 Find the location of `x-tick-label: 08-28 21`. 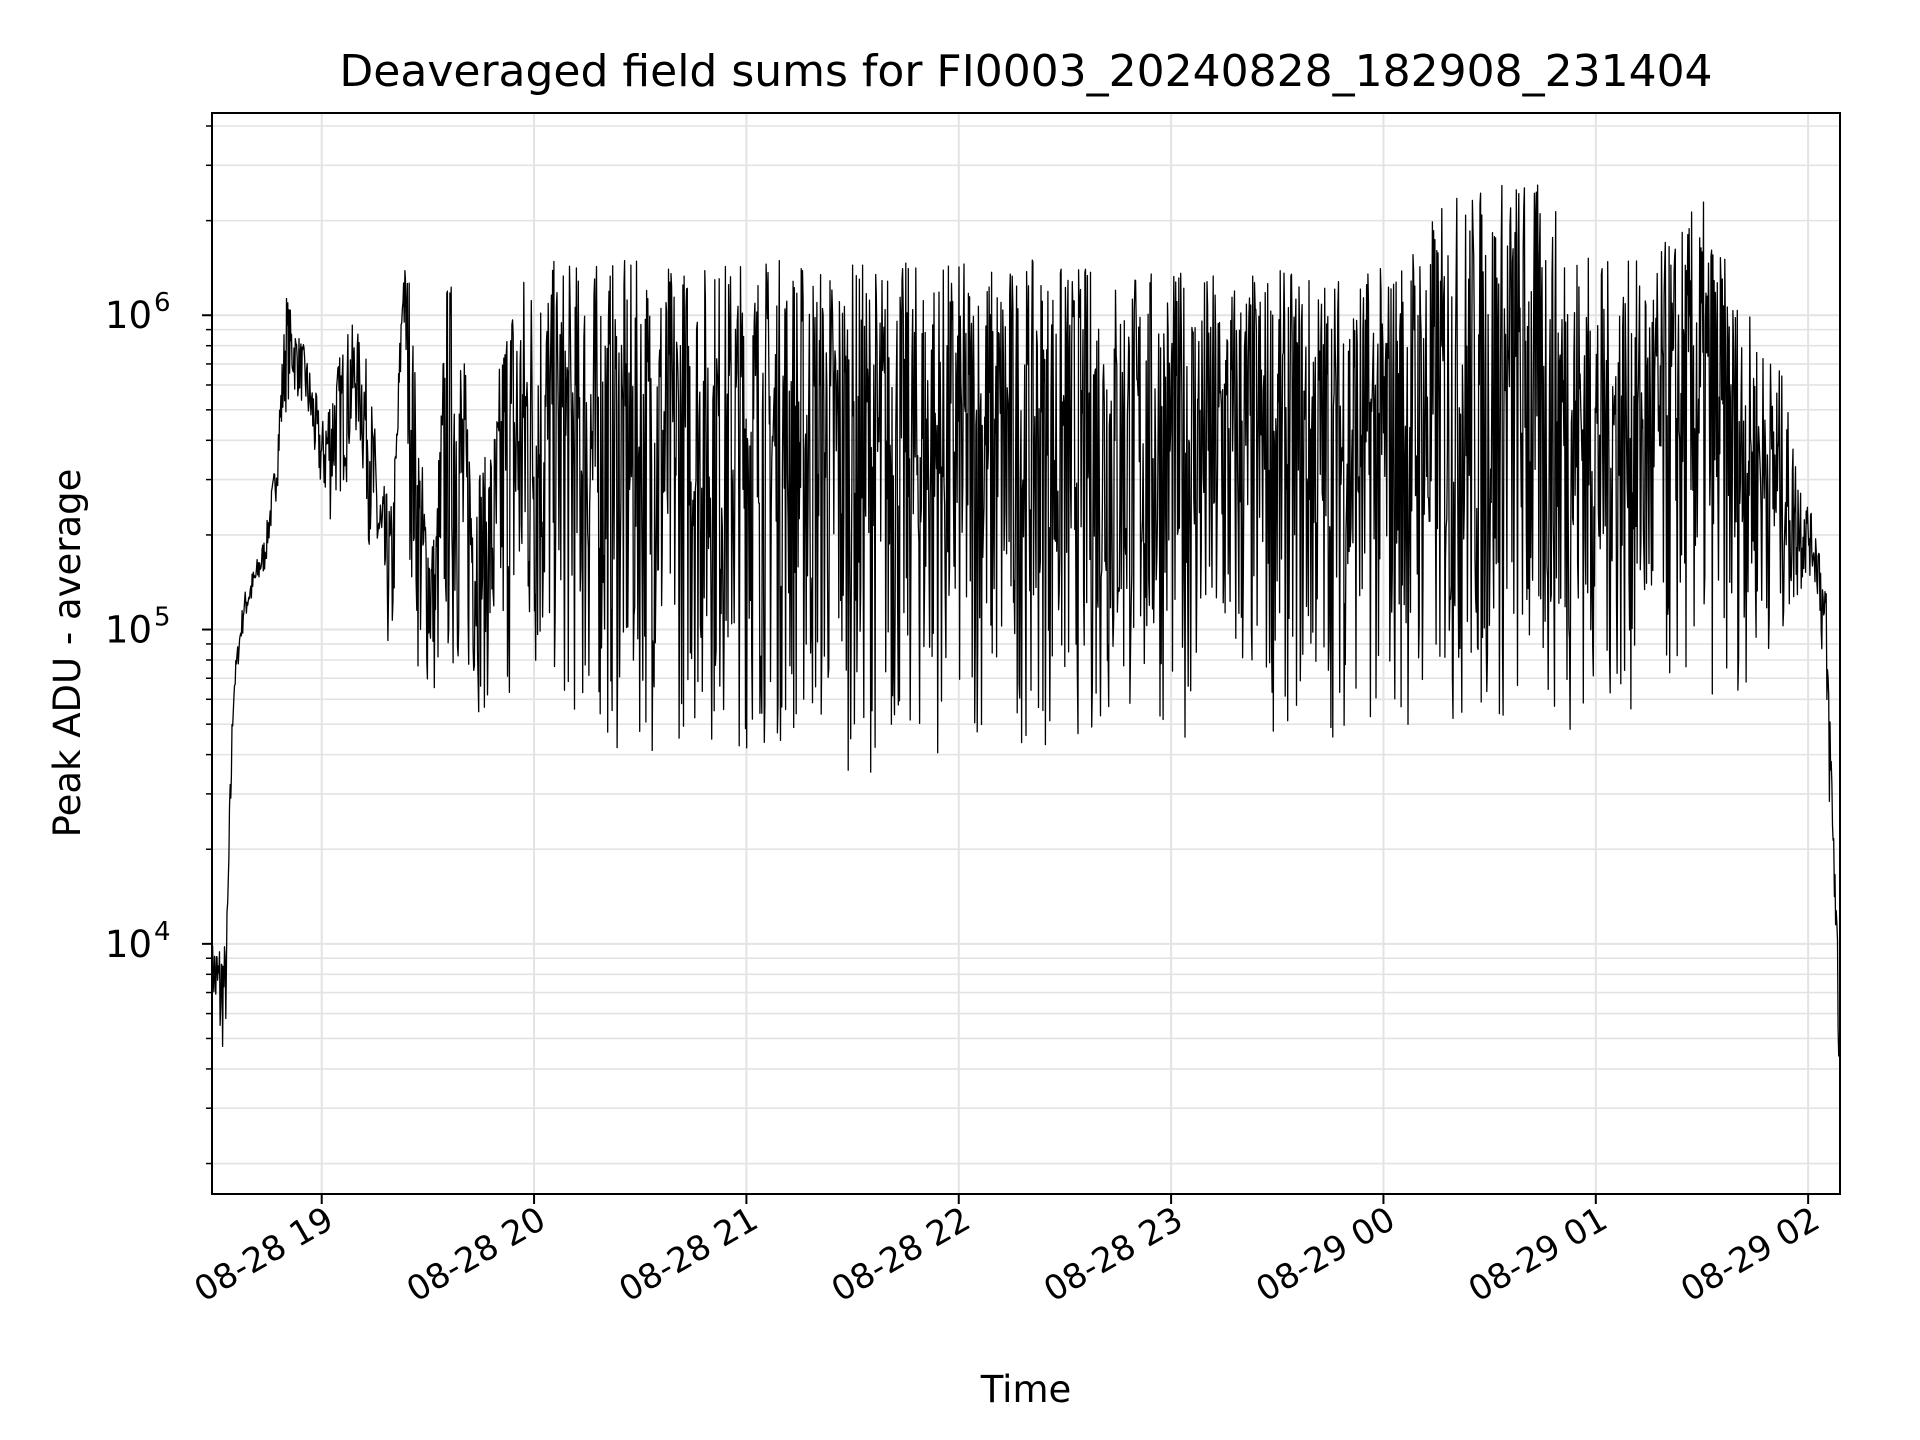

x-tick-label: 08-28 21 is located at coordinates (689, 1254).